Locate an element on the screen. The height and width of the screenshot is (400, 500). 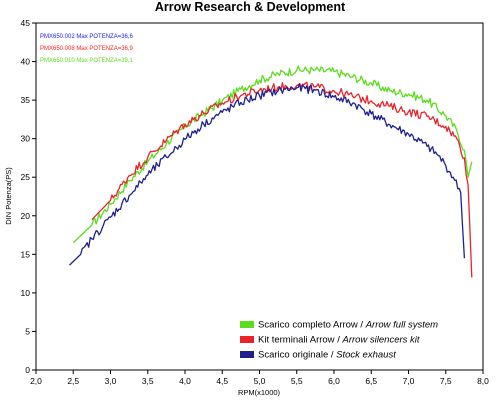
x-tick-label: 4,5 is located at coordinates (222, 381).